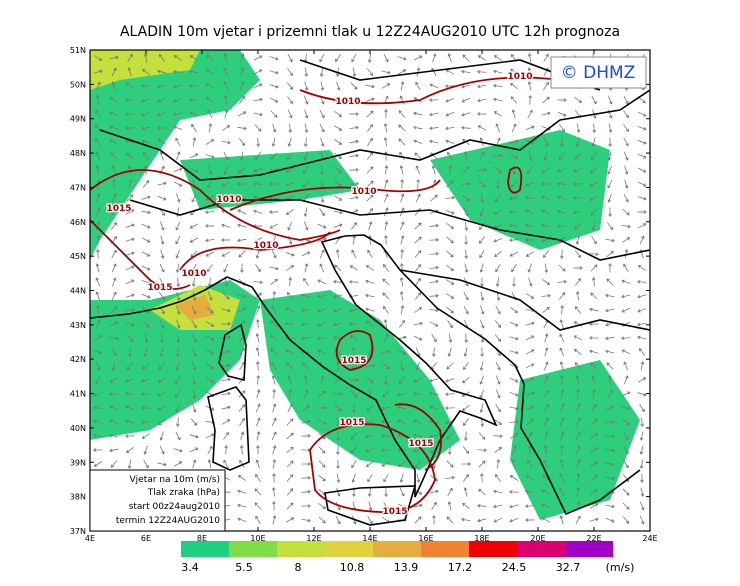 The height and width of the screenshot is (586, 740). I want to click on latitude-label: 45N, so click(78, 256).